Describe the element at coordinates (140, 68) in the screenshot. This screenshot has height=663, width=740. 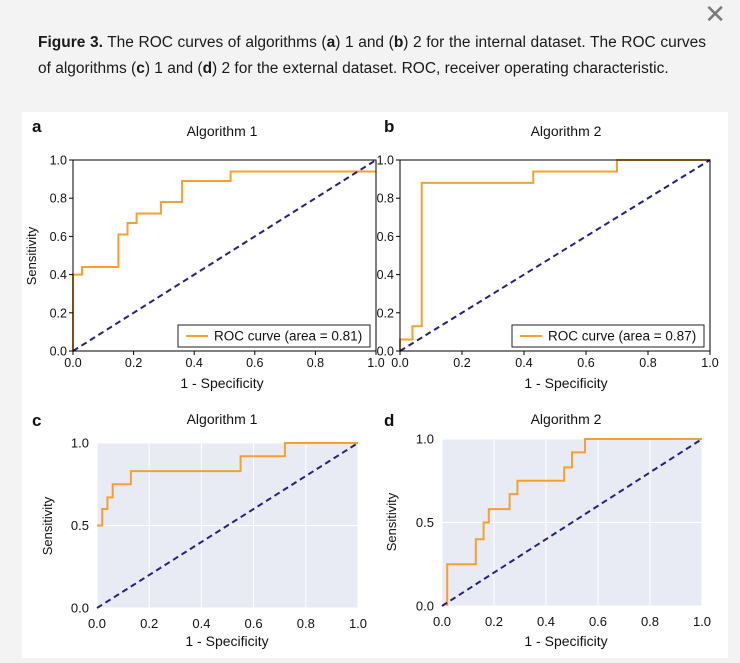
I see `caption-segment: c` at that location.